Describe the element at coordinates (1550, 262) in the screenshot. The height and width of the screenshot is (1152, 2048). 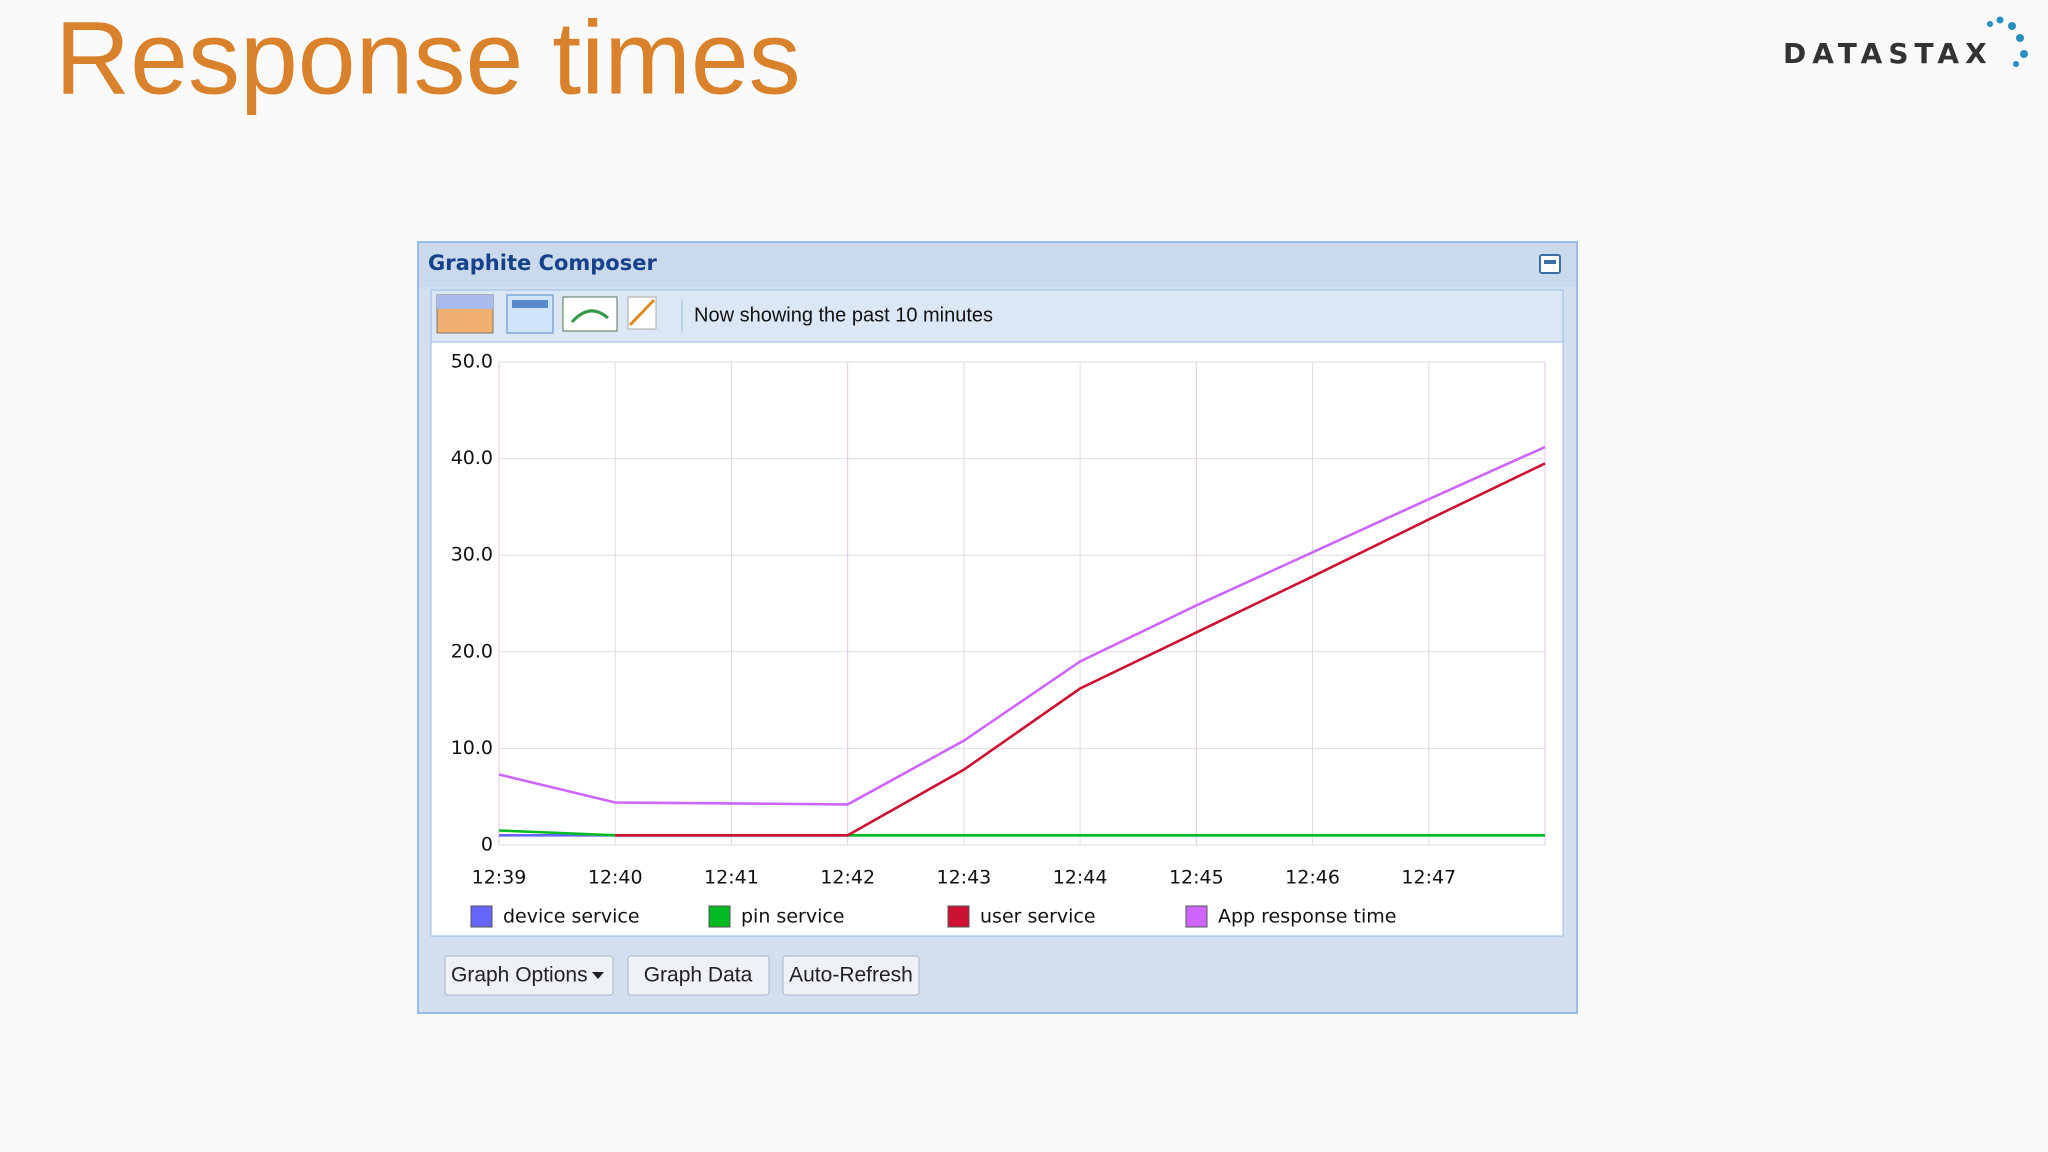
I see `window-button-icon` at that location.